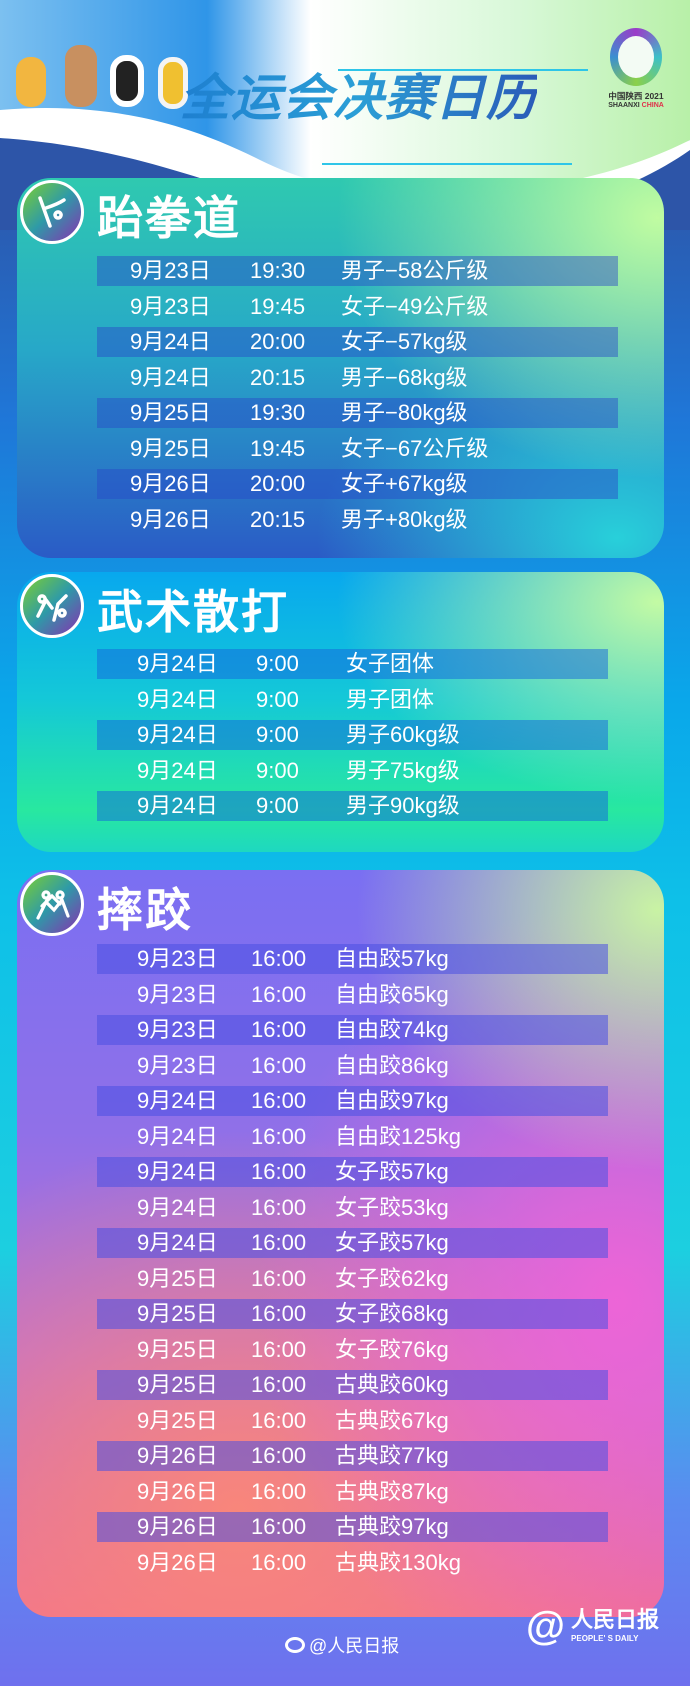 This screenshot has height=1686, width=690. I want to click on schedule-row: 9月24日 9:00 男子90kg级, so click(352, 806).